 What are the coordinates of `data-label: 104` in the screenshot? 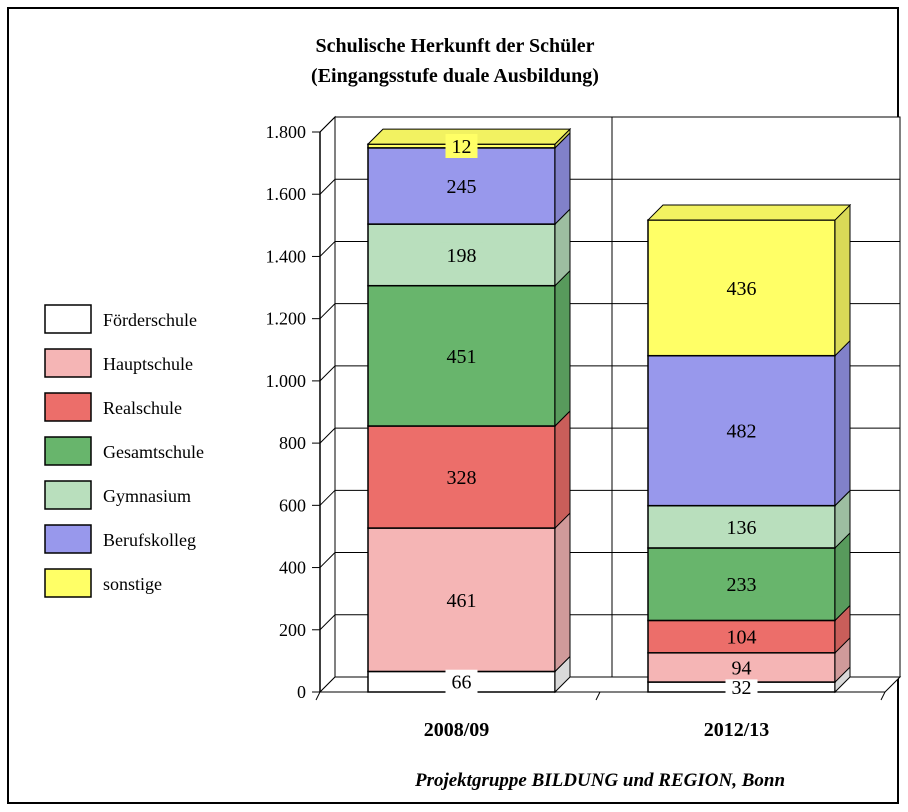 It's located at (741, 636).